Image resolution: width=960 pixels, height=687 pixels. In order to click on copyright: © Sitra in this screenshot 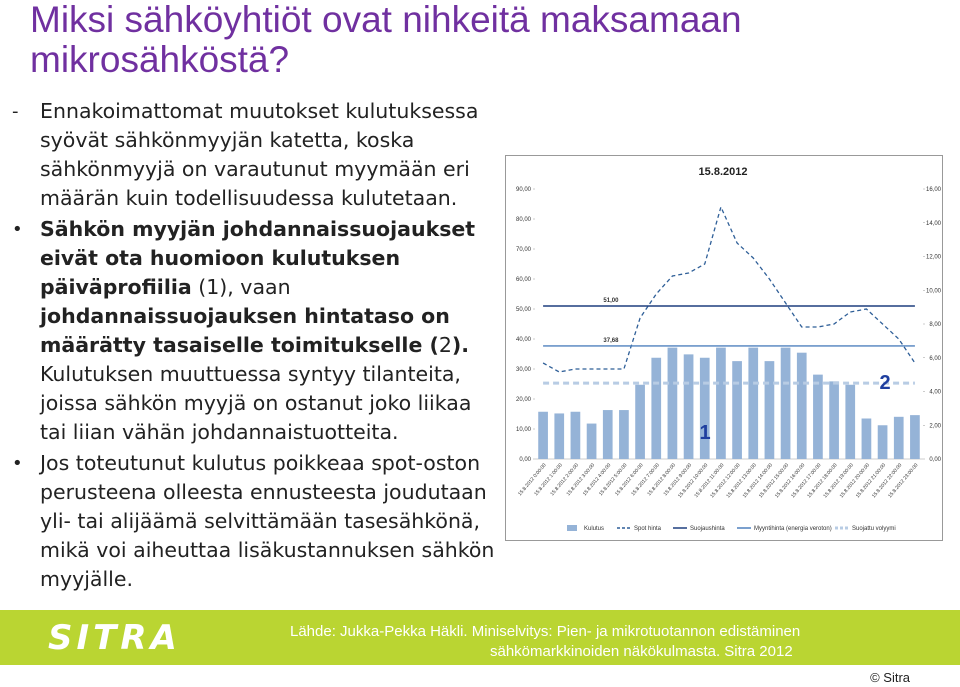, I will do `click(890, 677)`.